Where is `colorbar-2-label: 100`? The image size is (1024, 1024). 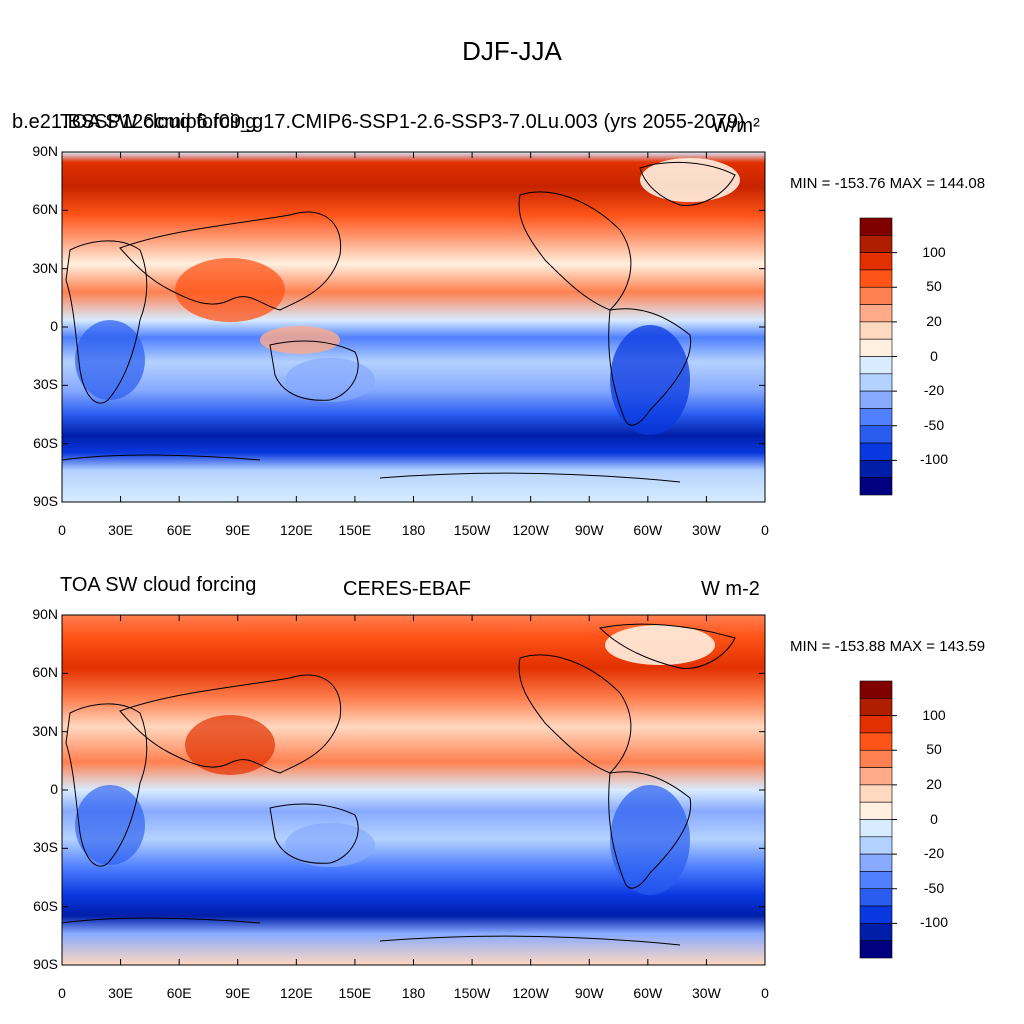 colorbar-2-label: 100 is located at coordinates (934, 714).